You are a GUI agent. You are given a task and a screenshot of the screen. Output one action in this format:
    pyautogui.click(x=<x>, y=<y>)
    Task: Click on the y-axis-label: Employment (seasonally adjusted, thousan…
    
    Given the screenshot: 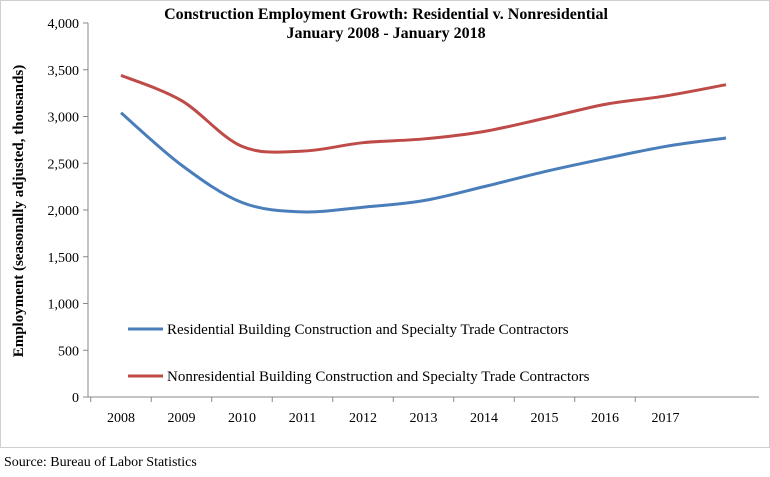 What is the action you would take?
    pyautogui.click(x=19, y=211)
    